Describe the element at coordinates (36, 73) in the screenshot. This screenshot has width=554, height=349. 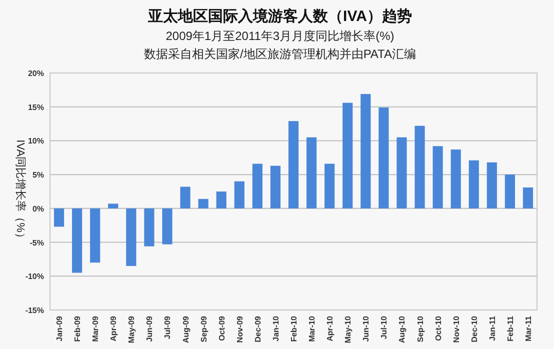
I see `y-tick-label: 20%` at that location.